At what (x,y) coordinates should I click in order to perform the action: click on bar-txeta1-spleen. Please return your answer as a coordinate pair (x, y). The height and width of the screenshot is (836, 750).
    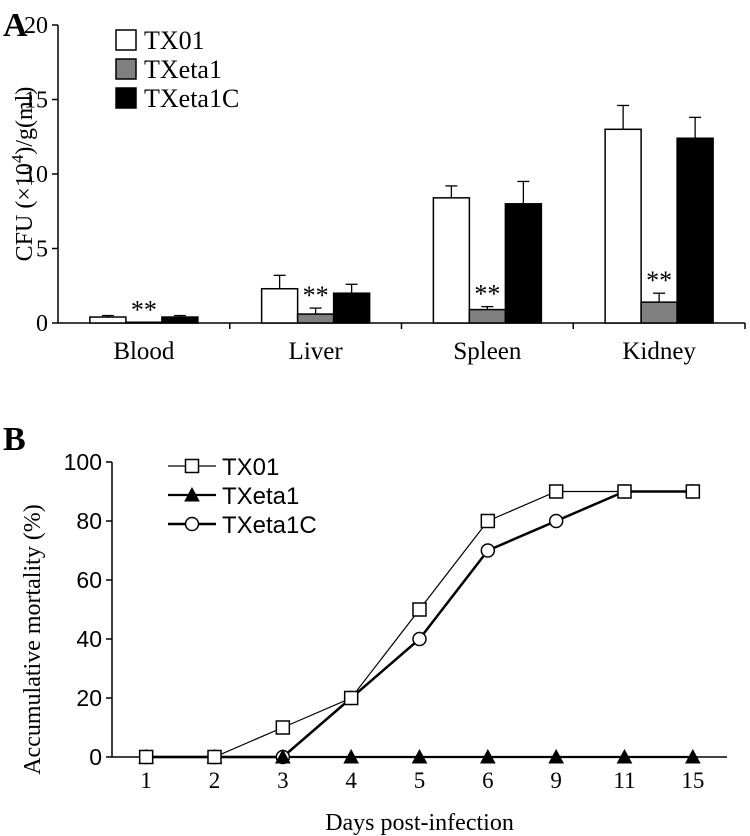
    Looking at the image, I should click on (487, 316).